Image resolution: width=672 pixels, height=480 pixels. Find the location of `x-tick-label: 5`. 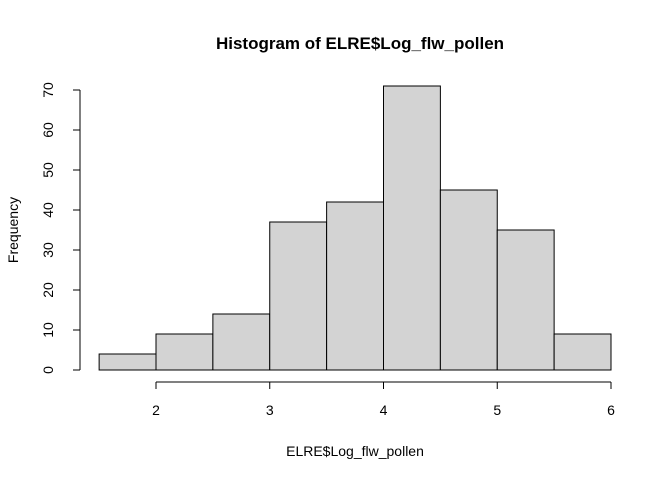

x-tick-label: 5 is located at coordinates (497, 410).